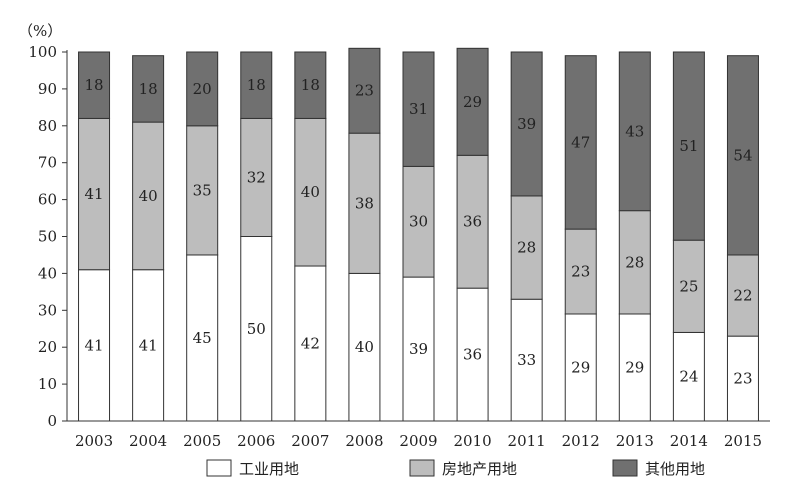  Describe the element at coordinates (479, 469) in the screenshot. I see `legend-label: 房地产用地` at that location.